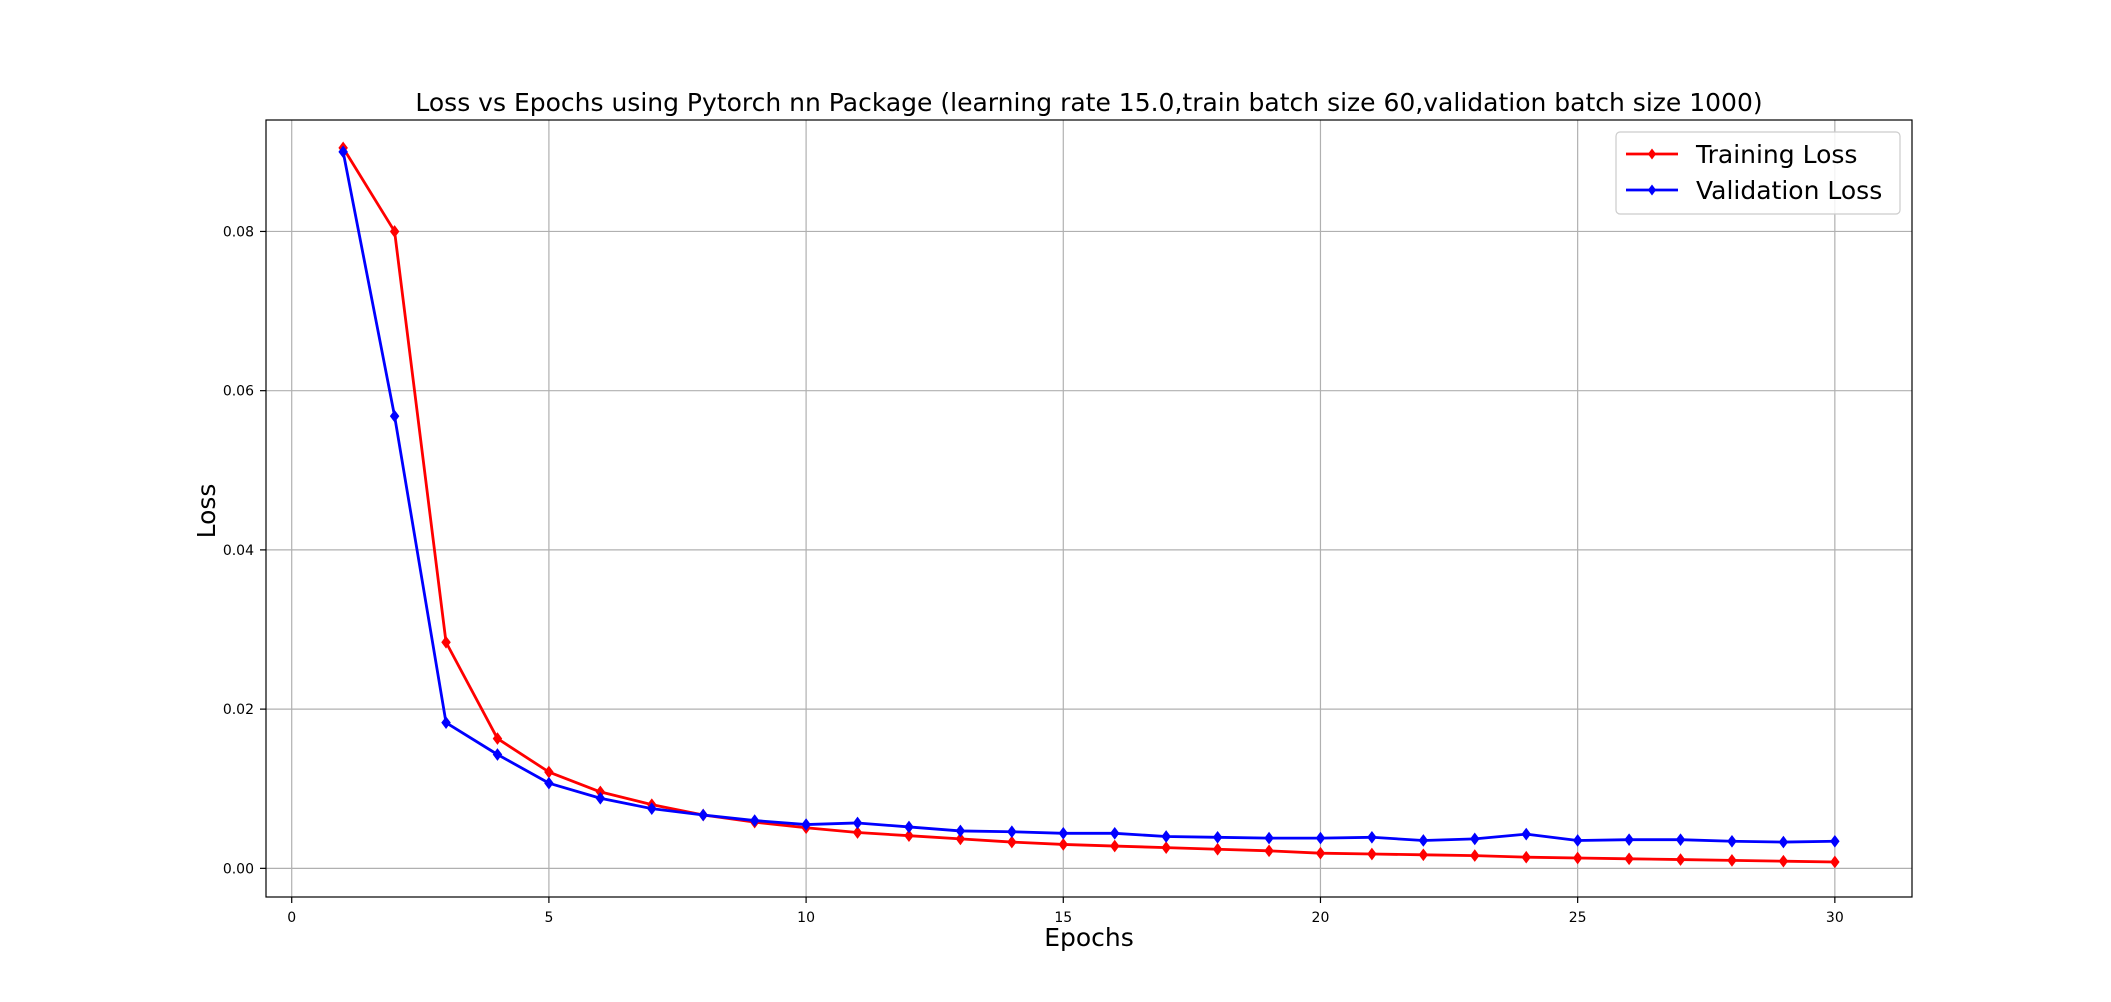 The width and height of the screenshot is (2111, 1002). What do you see at coordinates (1321, 918) in the screenshot?
I see `x-tick-label: 20` at bounding box center [1321, 918].